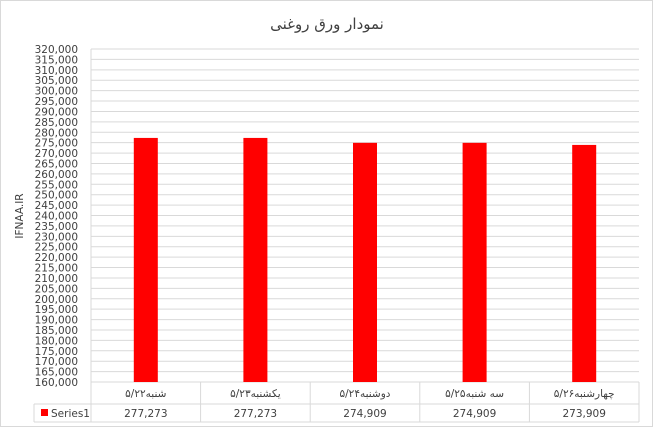 The width and height of the screenshot is (653, 428). I want to click on y-tick-label: 160,000, so click(56, 383).